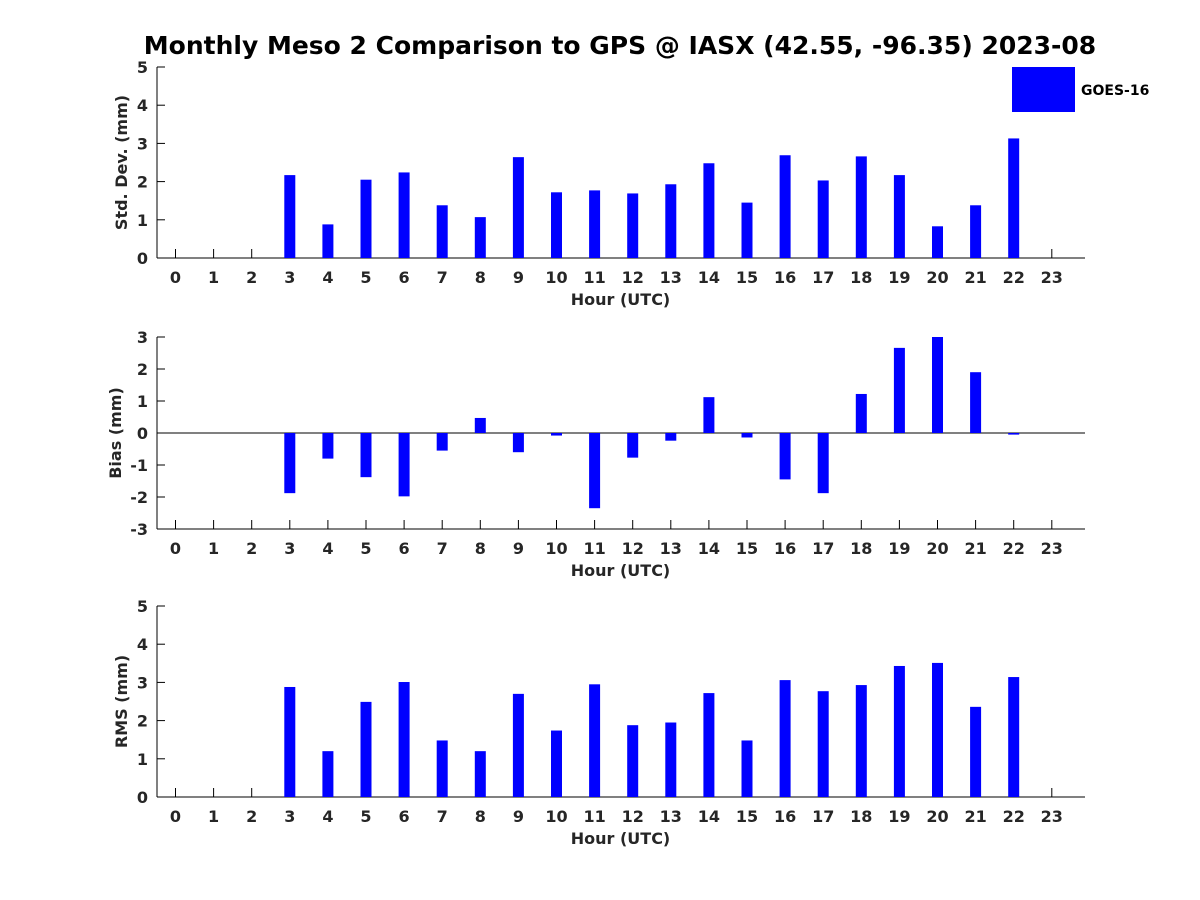  I want to click on x-tick-label: 16, so click(785, 816).